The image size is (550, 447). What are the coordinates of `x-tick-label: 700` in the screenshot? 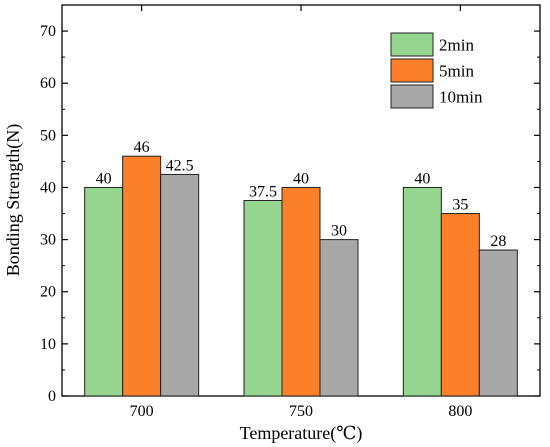 It's located at (142, 411).